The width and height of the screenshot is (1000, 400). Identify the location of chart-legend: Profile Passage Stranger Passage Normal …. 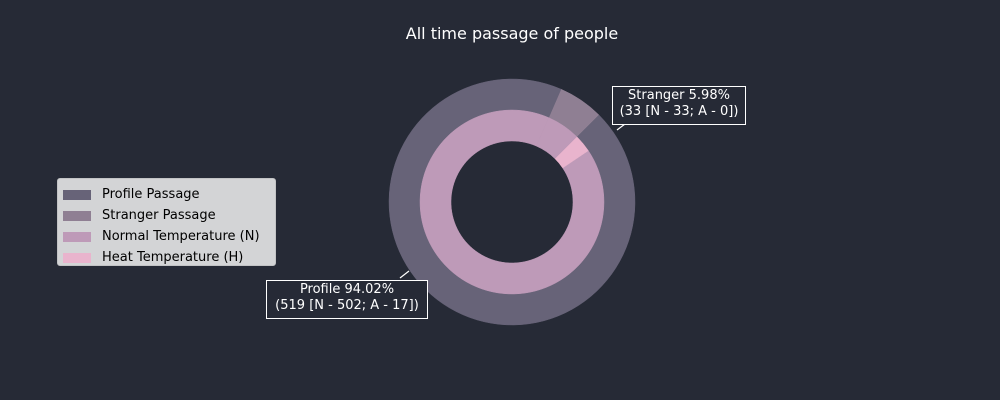
(166, 222).